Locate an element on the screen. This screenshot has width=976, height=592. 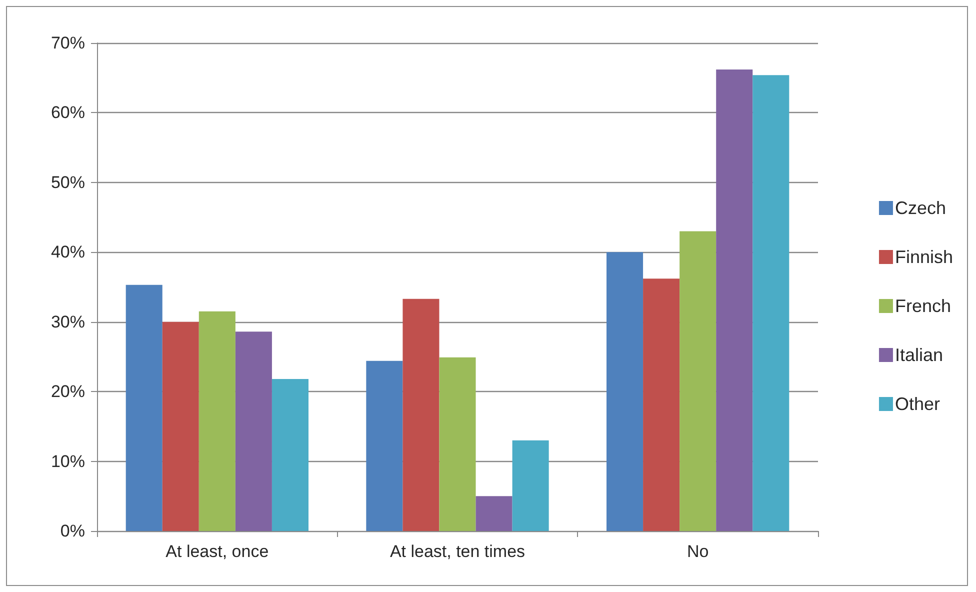
y-tick-label: 60% is located at coordinates (67, 112).